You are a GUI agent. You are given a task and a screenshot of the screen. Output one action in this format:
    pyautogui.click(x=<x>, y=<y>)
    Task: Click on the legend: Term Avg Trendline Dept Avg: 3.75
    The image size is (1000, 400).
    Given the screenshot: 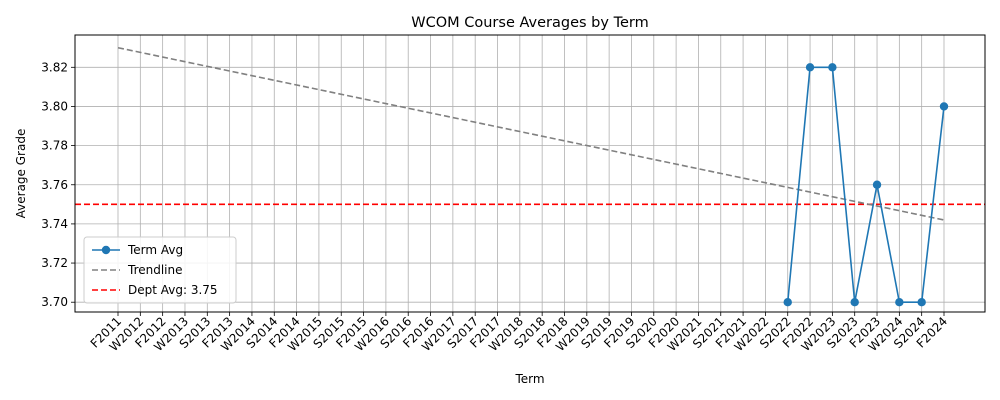 What is the action you would take?
    pyautogui.click(x=160, y=270)
    